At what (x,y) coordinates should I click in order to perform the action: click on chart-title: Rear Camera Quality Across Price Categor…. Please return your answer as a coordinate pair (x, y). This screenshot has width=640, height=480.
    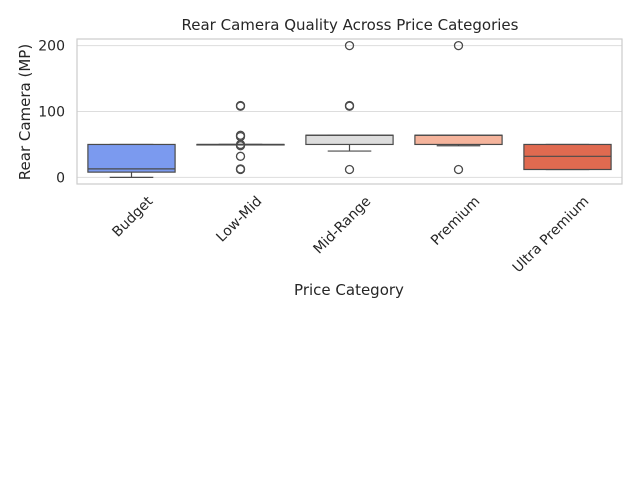
    Looking at the image, I should click on (350, 25).